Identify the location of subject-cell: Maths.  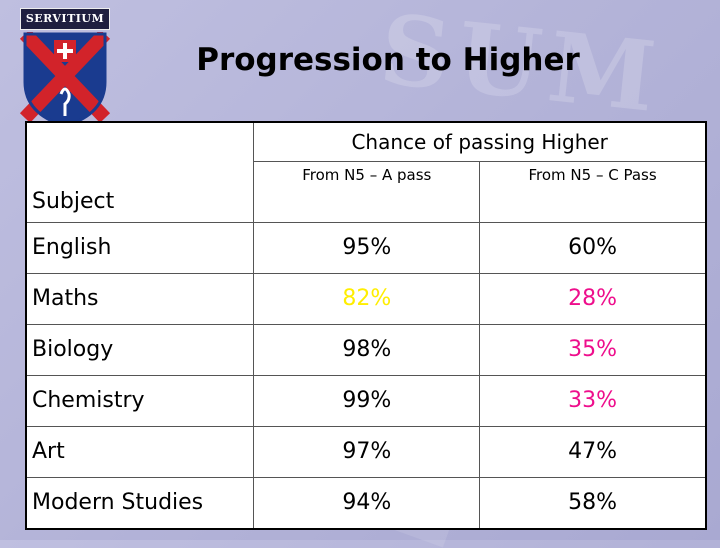
(140, 298).